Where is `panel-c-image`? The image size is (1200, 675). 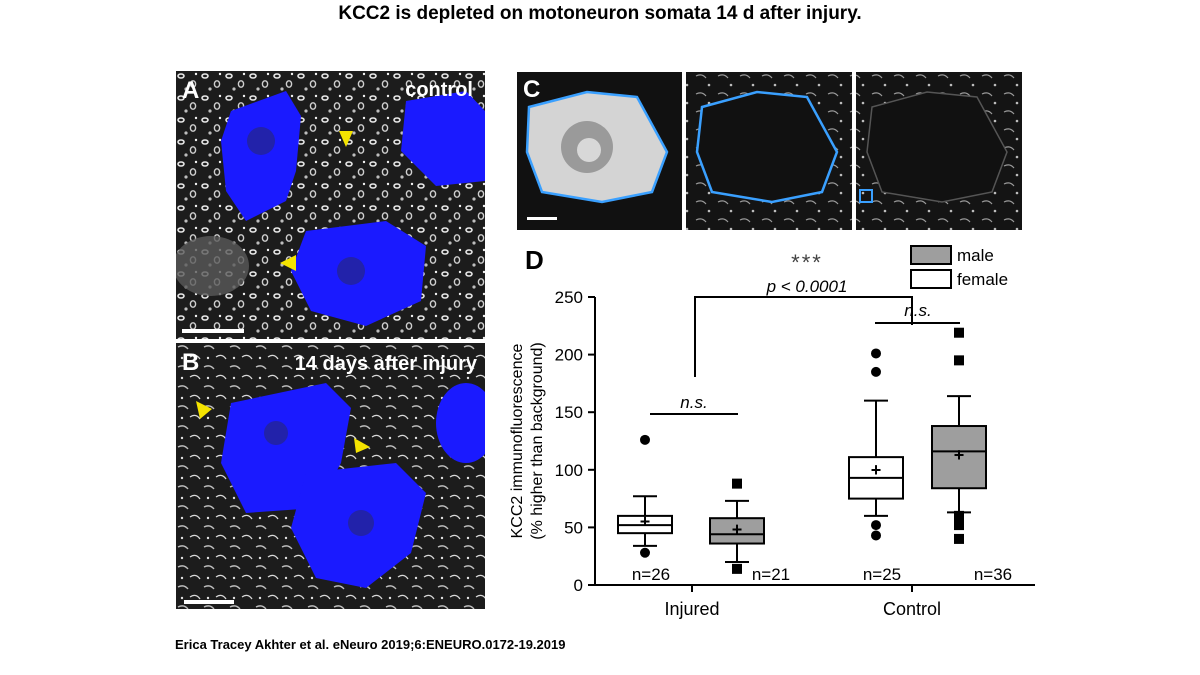
panel-c-image is located at coordinates (769, 151).